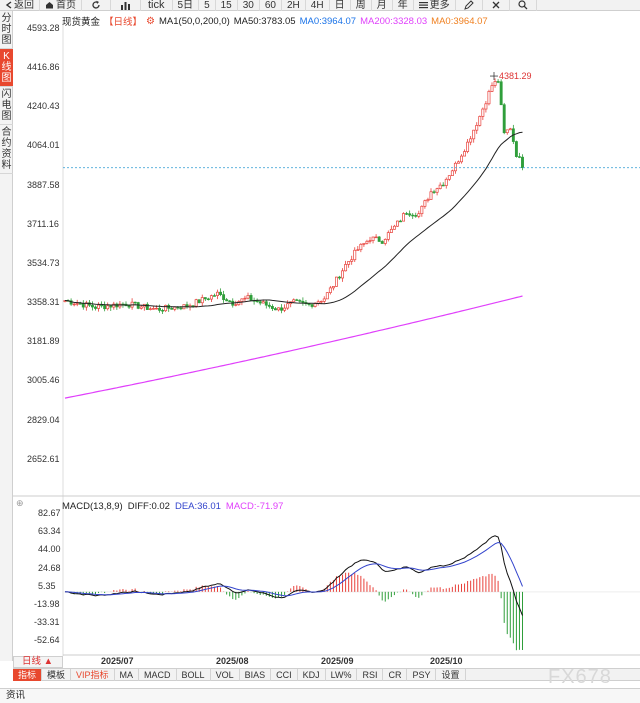 Image resolution: width=640 pixels, height=703 pixels. Describe the element at coordinates (27, 675) in the screenshot. I see `indicator-tab: 指标` at that location.